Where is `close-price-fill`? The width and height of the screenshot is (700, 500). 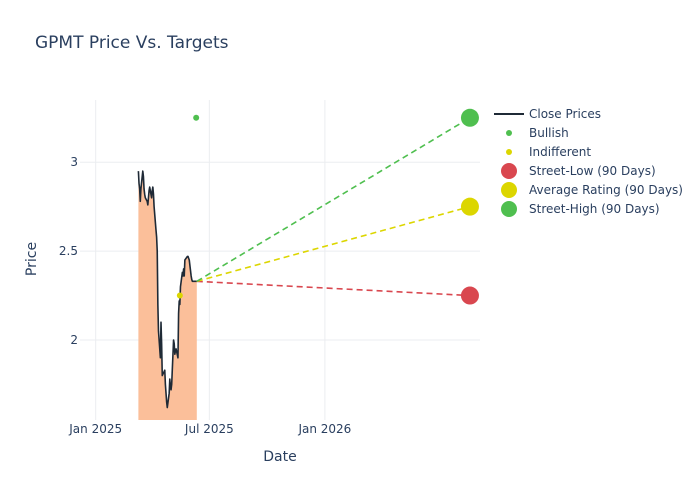 close-price-fill is located at coordinates (167, 295).